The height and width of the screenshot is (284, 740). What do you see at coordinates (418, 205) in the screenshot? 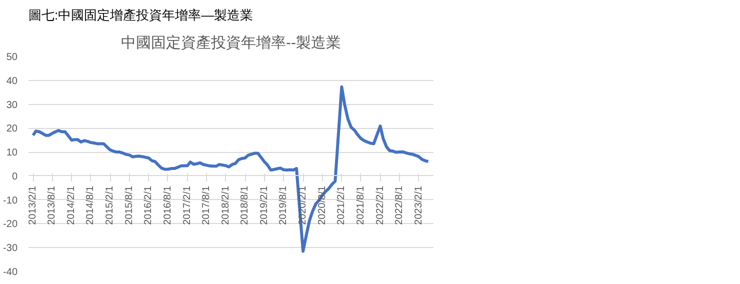
I see `x-tick-label: 2023/2/1` at bounding box center [418, 205].